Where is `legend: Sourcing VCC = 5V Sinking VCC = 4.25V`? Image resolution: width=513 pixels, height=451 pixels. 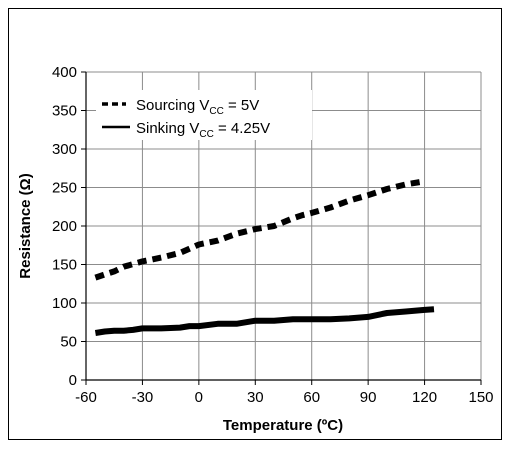
legend: Sourcing VCC = 5V Sinking VCC = 4.25V is located at coordinates (204, 115).